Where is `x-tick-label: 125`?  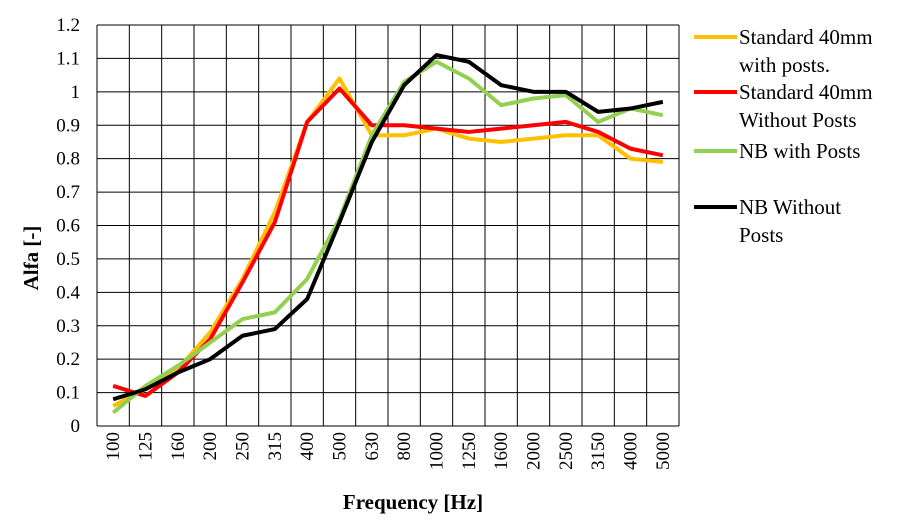 x-tick-label: 125 is located at coordinates (146, 446).